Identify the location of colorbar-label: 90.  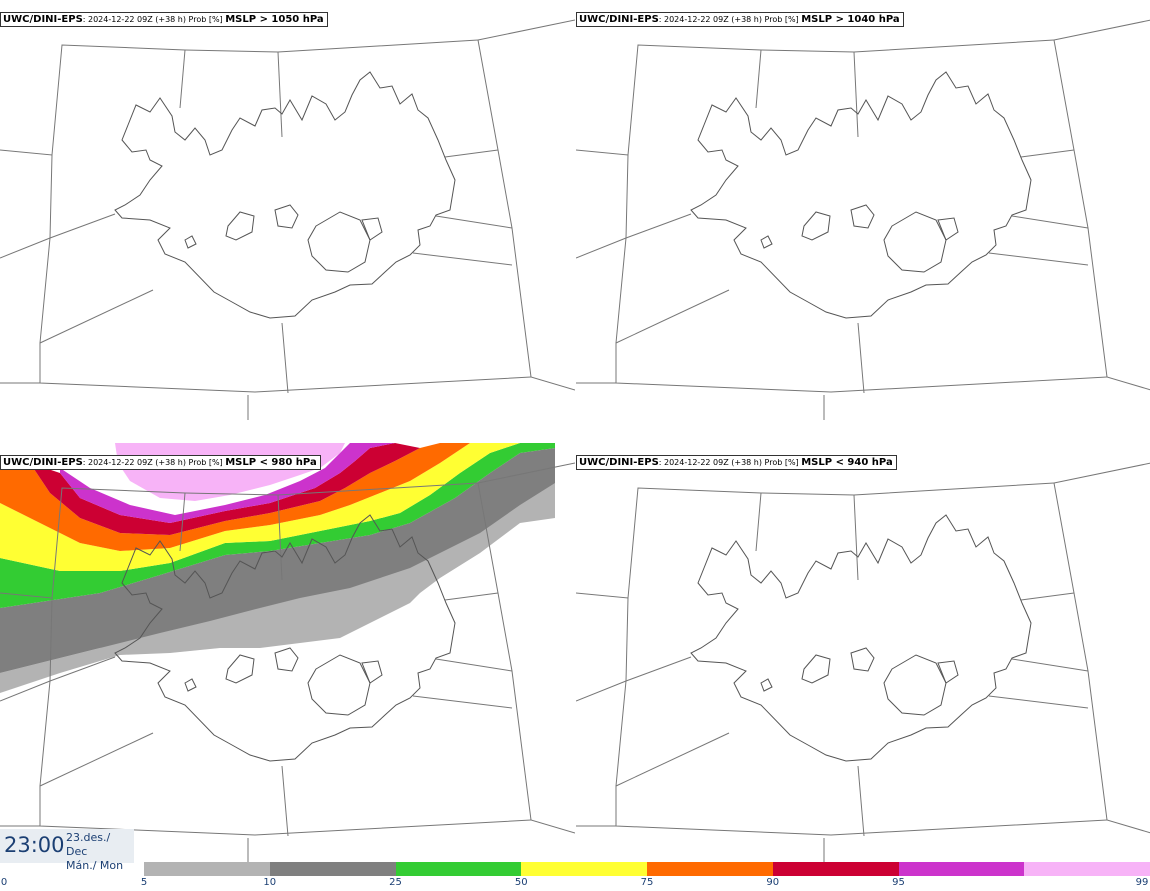
(773, 882).